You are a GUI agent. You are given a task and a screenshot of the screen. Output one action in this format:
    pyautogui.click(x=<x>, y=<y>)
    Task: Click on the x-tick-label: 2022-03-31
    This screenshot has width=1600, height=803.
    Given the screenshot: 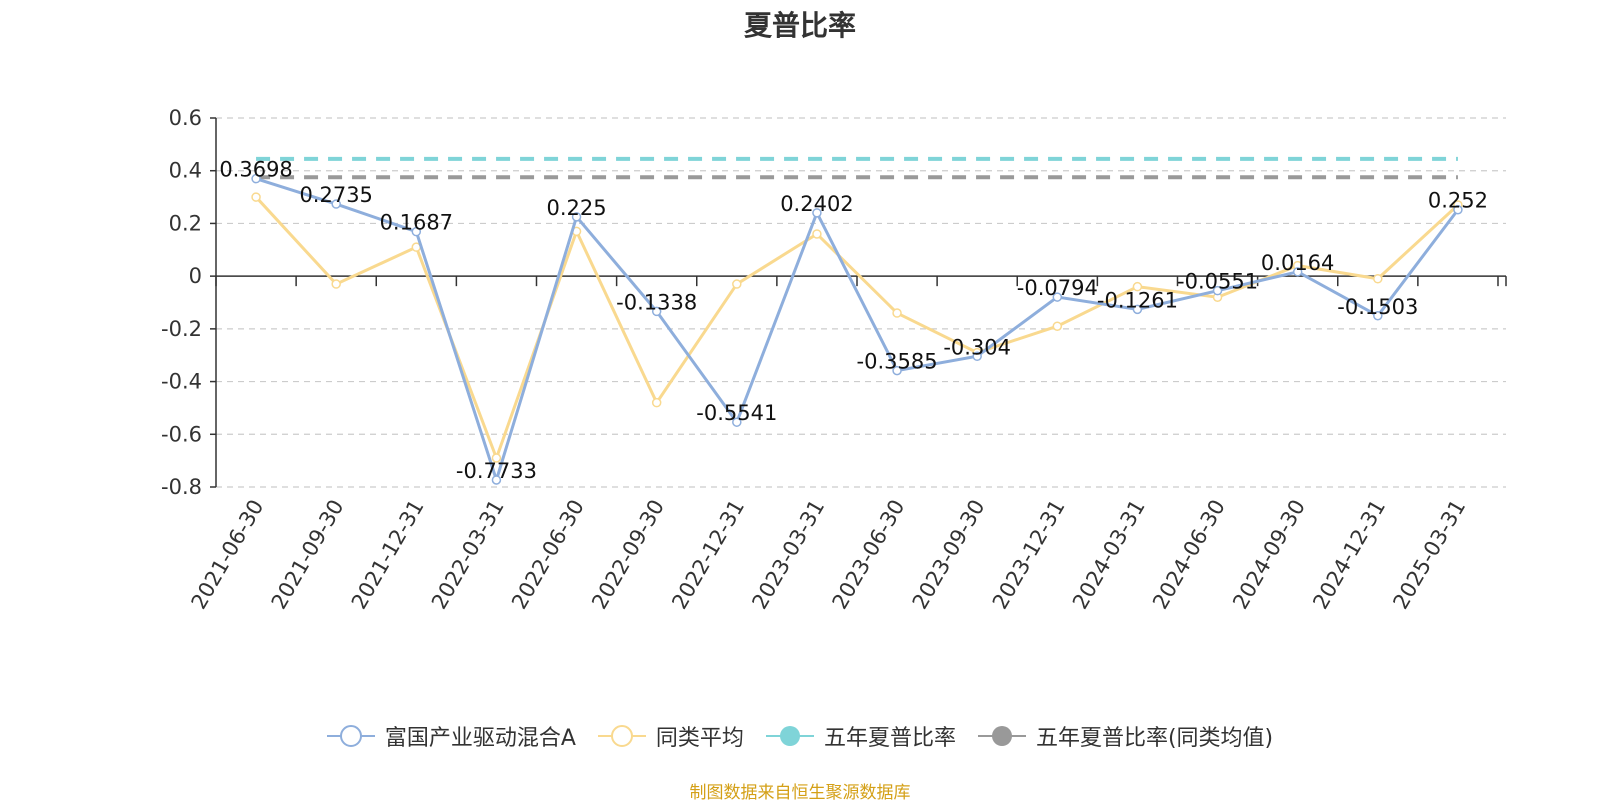 What is the action you would take?
    pyautogui.click(x=468, y=555)
    